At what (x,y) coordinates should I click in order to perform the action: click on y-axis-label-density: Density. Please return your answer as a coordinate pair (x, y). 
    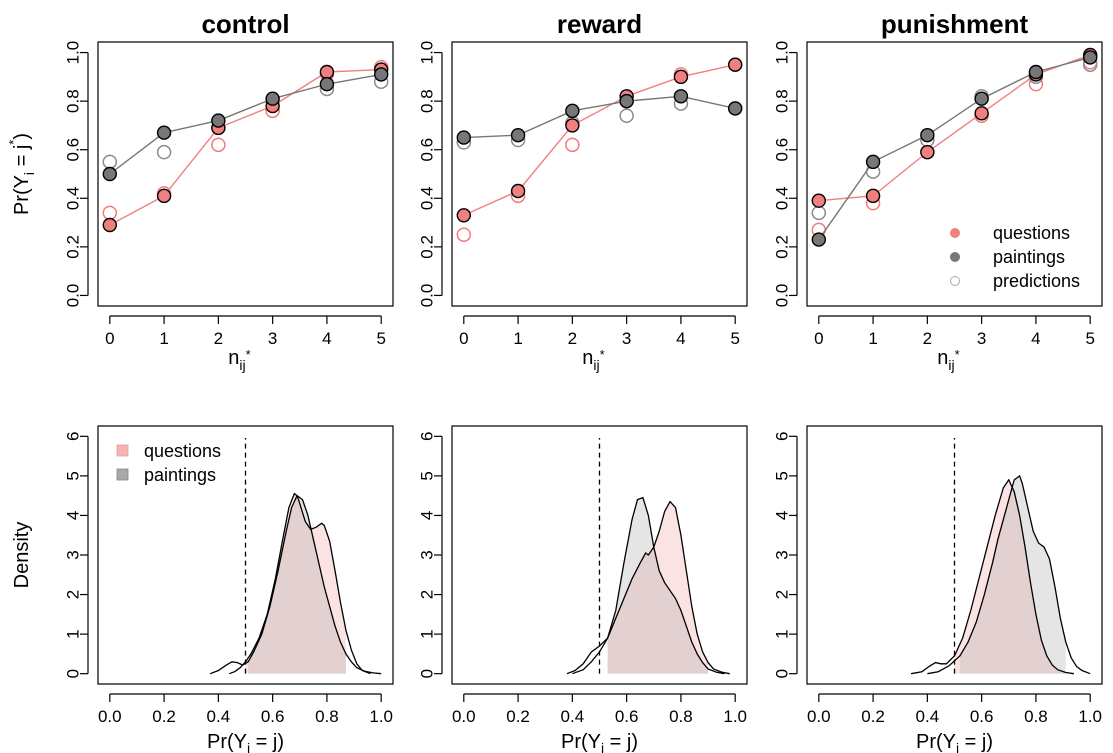
    Looking at the image, I should click on (22, 555).